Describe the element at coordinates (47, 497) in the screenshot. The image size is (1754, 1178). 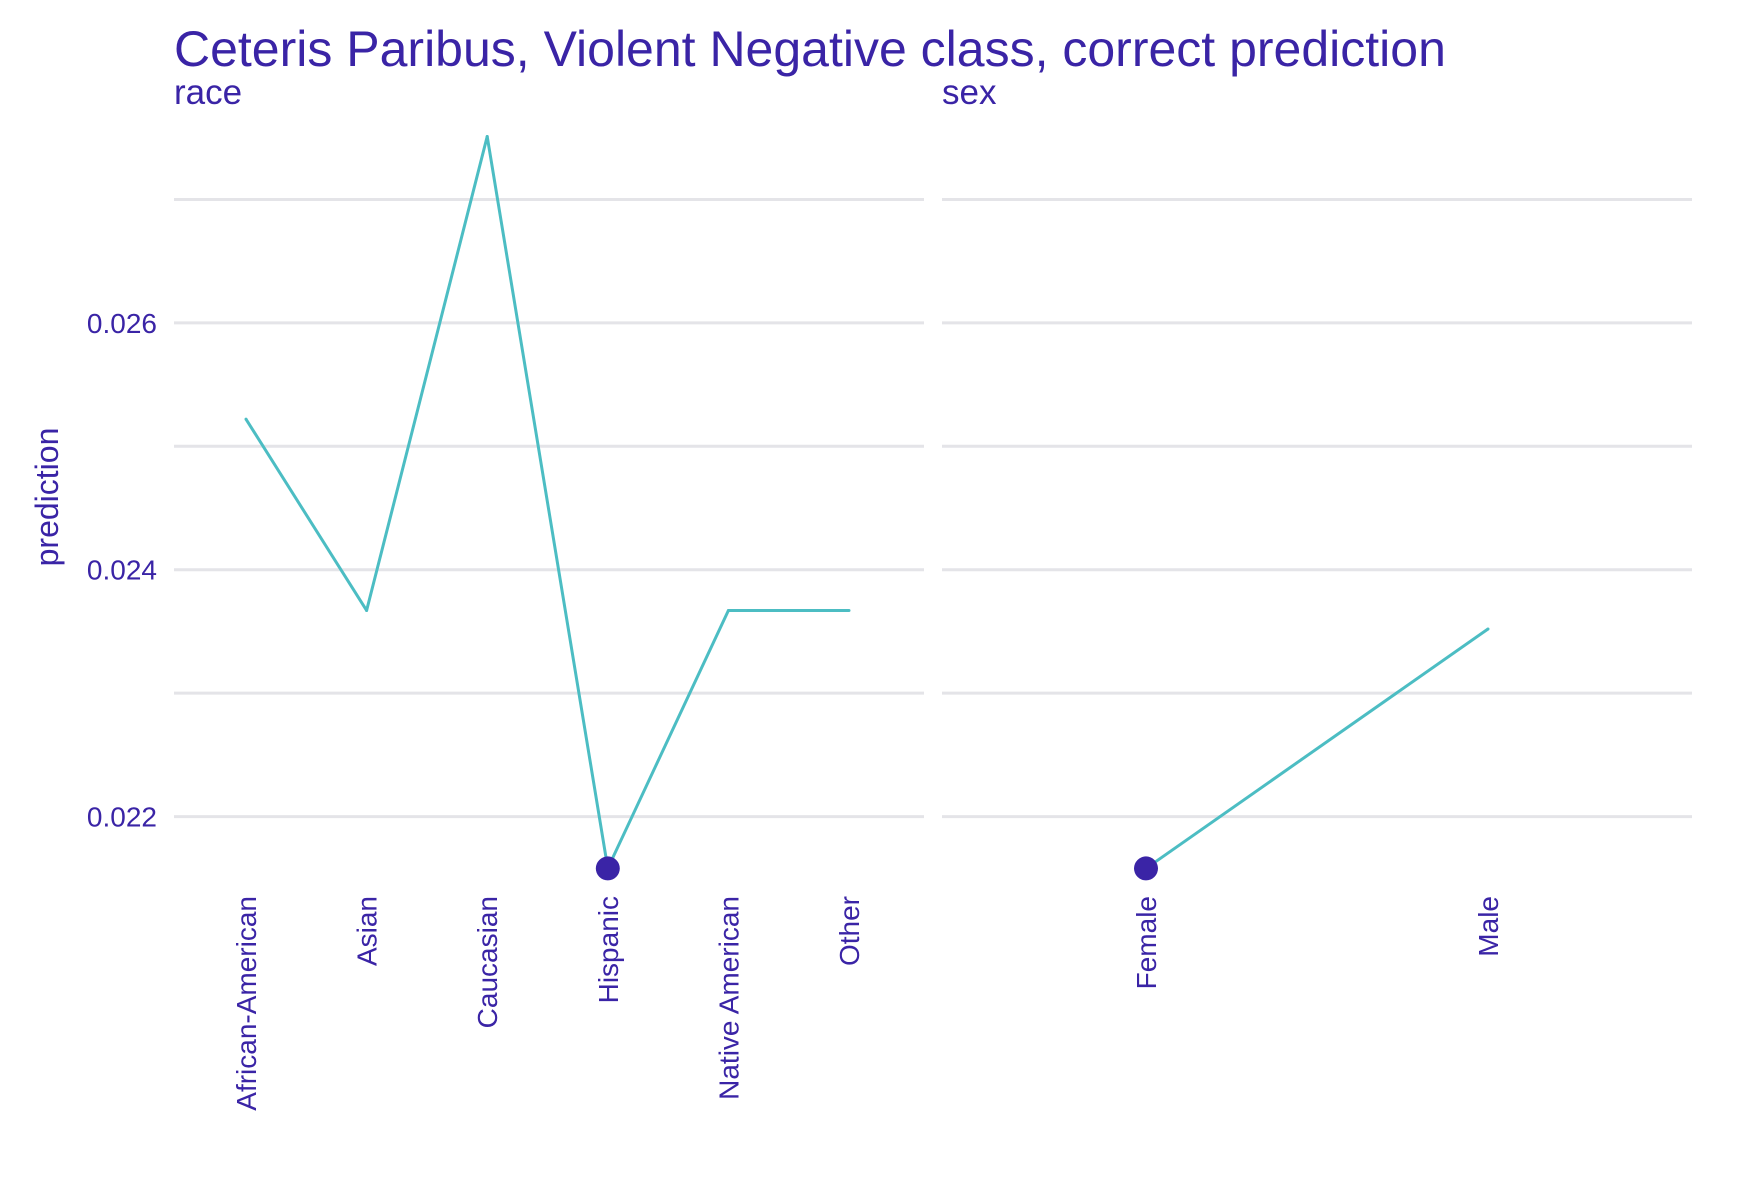
I see `y-axis-title: prediction` at that location.